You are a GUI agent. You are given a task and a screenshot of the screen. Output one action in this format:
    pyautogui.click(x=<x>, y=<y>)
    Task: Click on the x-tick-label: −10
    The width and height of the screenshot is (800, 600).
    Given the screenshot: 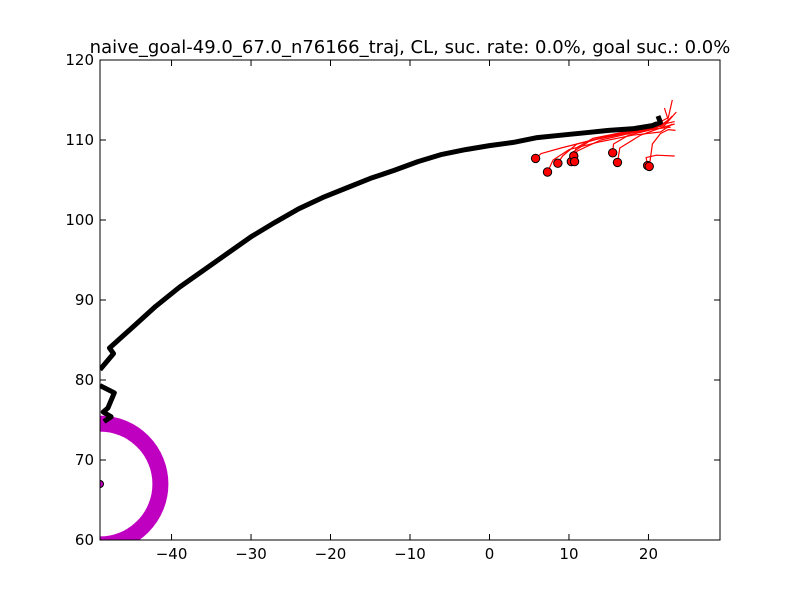 What is the action you would take?
    pyautogui.click(x=410, y=554)
    